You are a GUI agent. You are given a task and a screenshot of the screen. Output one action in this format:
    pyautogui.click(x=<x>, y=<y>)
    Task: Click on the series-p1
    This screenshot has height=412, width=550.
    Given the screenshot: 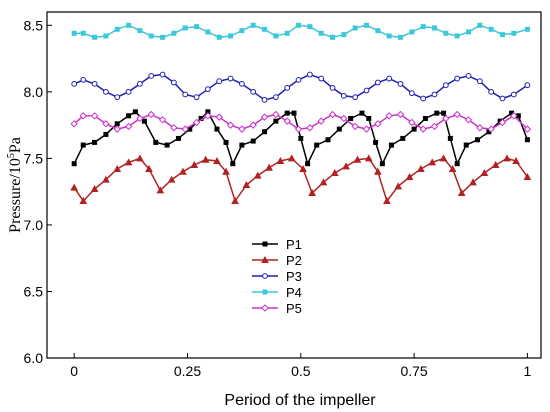 What is the action you would take?
    pyautogui.click(x=300, y=138)
    